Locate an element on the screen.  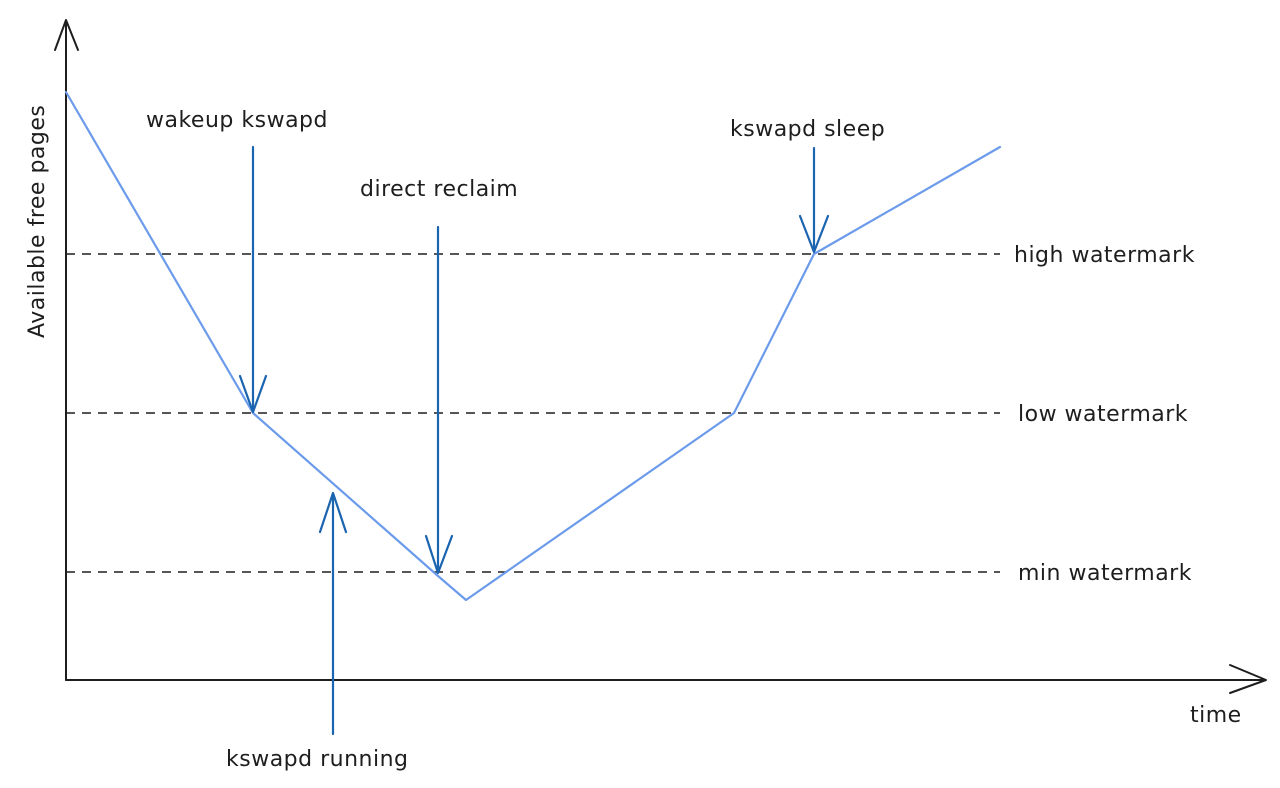
direct-reclaim-label: direct reclaim is located at coordinates (439, 189).